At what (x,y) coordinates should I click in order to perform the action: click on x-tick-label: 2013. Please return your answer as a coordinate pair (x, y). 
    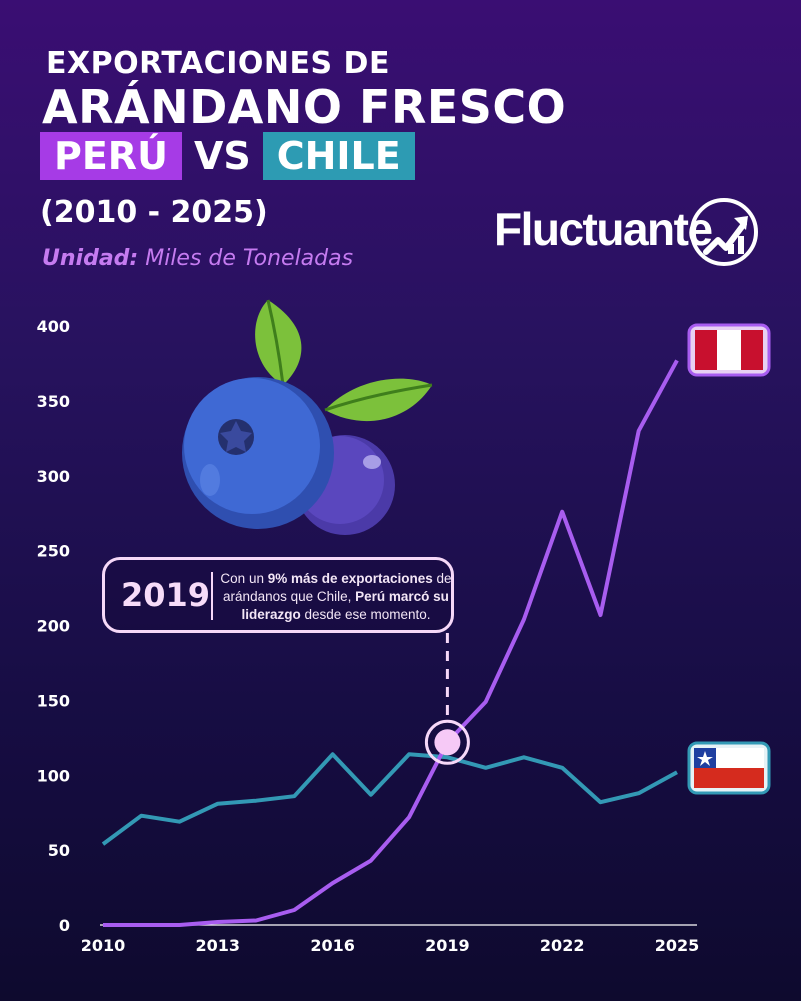
    Looking at the image, I should click on (218, 945).